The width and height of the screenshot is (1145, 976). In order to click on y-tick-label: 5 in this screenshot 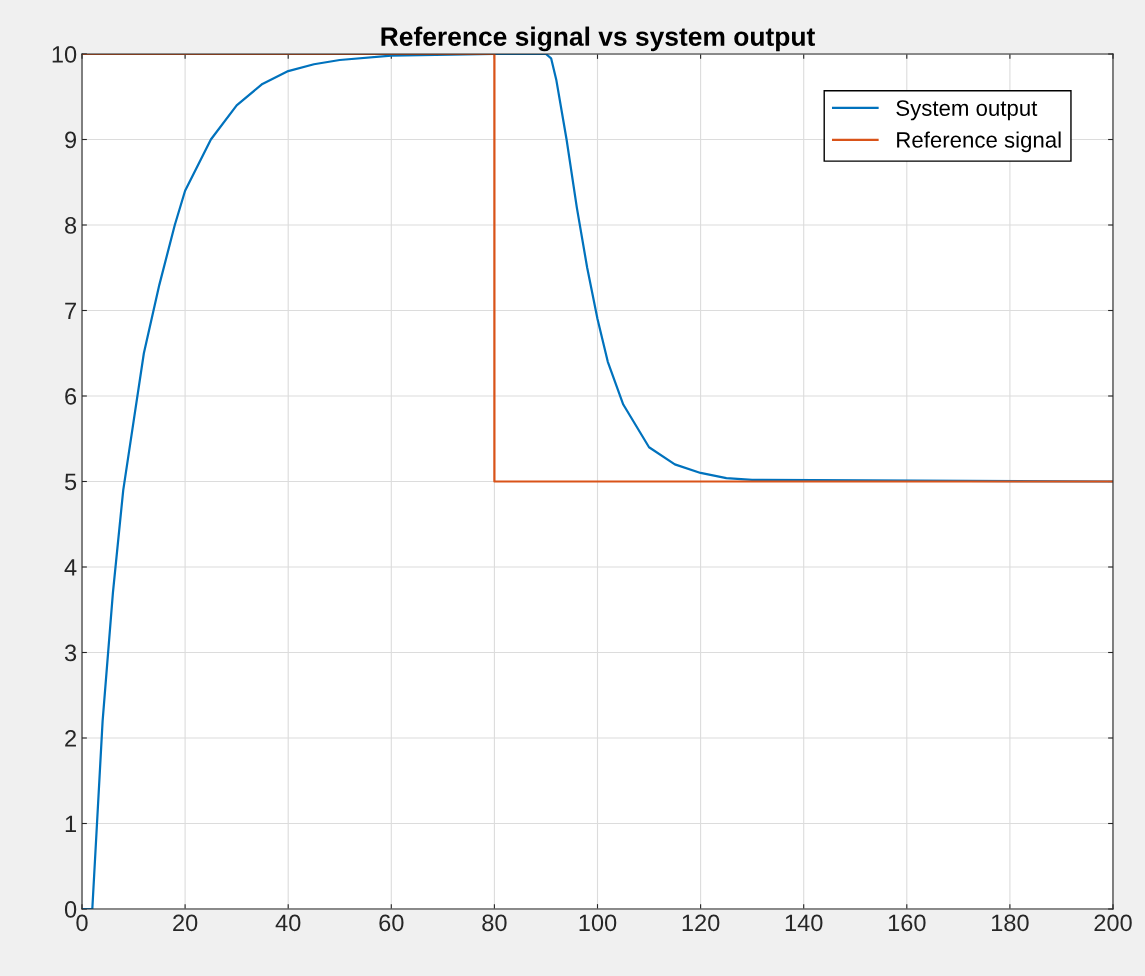, I will do `click(70, 482)`.